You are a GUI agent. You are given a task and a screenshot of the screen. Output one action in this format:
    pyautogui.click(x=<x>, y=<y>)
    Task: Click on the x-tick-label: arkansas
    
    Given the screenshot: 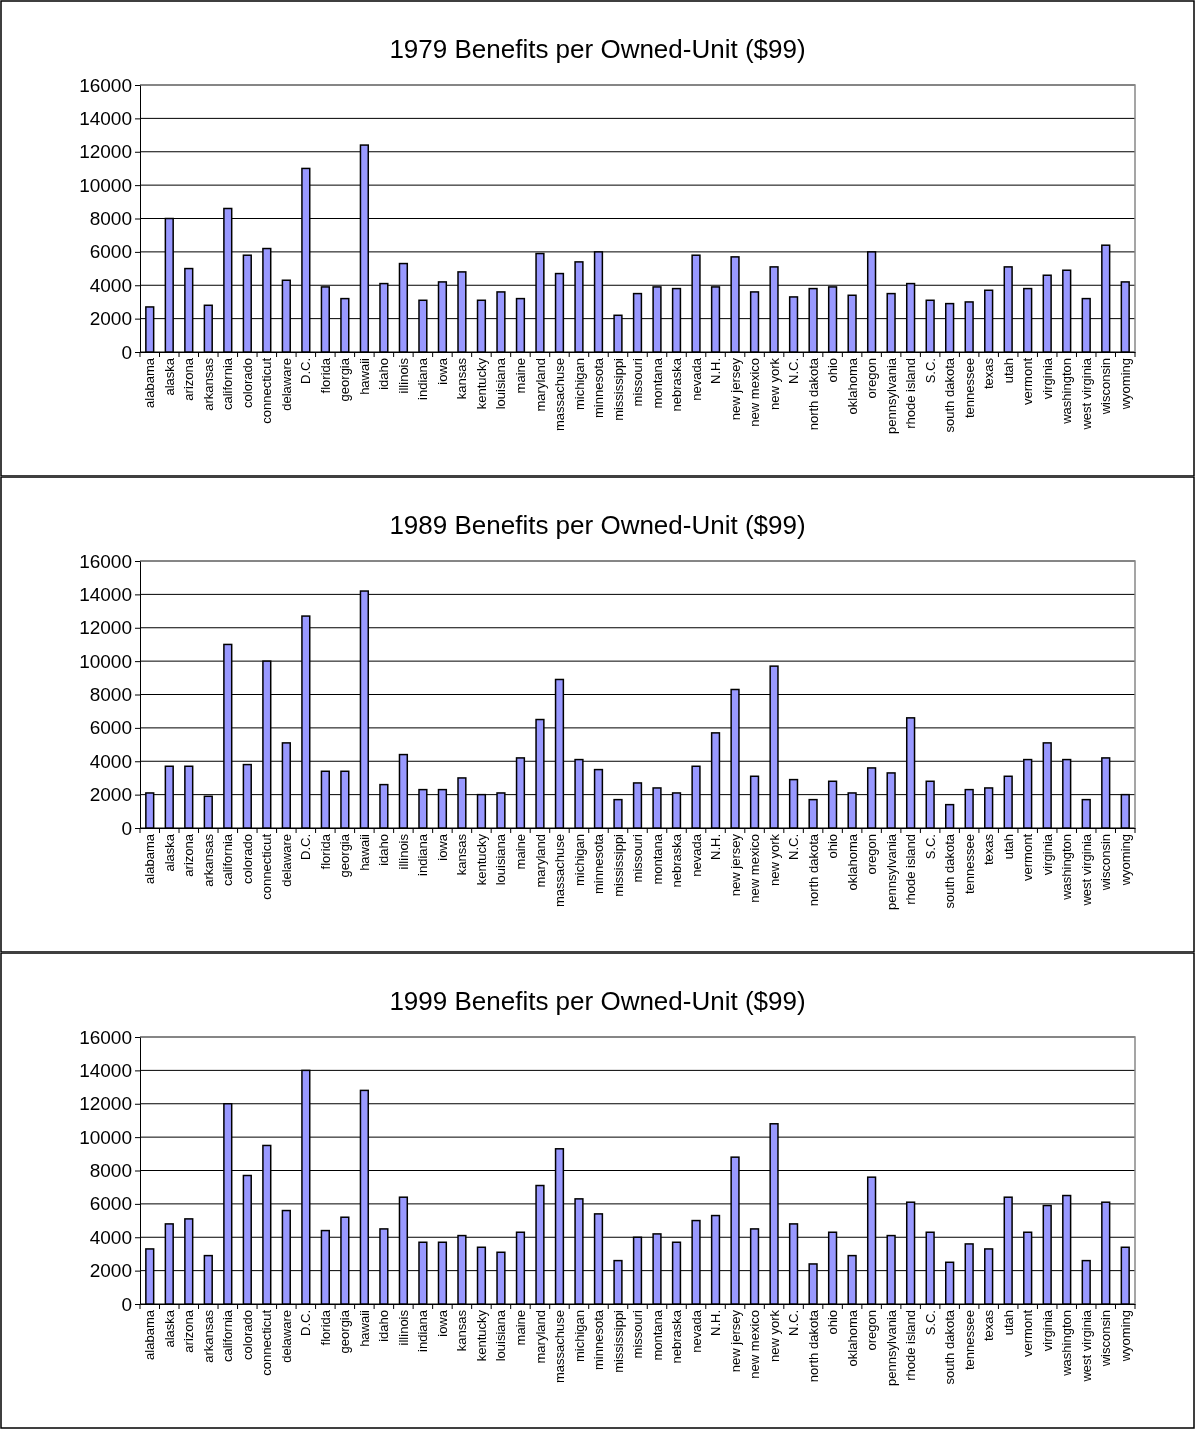 What is the action you would take?
    pyautogui.click(x=208, y=1336)
    